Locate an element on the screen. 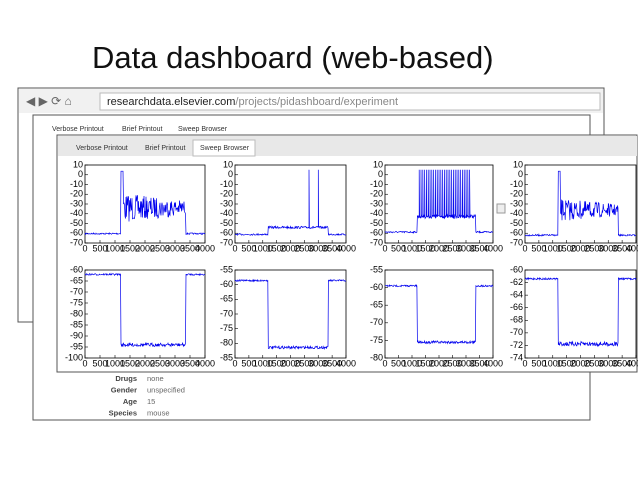 The width and height of the screenshot is (638, 484). meta-value: 15 is located at coordinates (151, 401).